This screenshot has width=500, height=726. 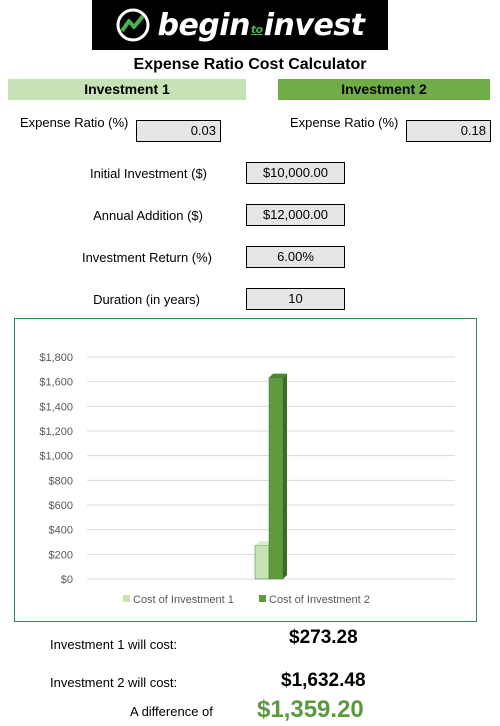 What do you see at coordinates (448, 131) in the screenshot?
I see `investment2-expense-input: 0.18` at bounding box center [448, 131].